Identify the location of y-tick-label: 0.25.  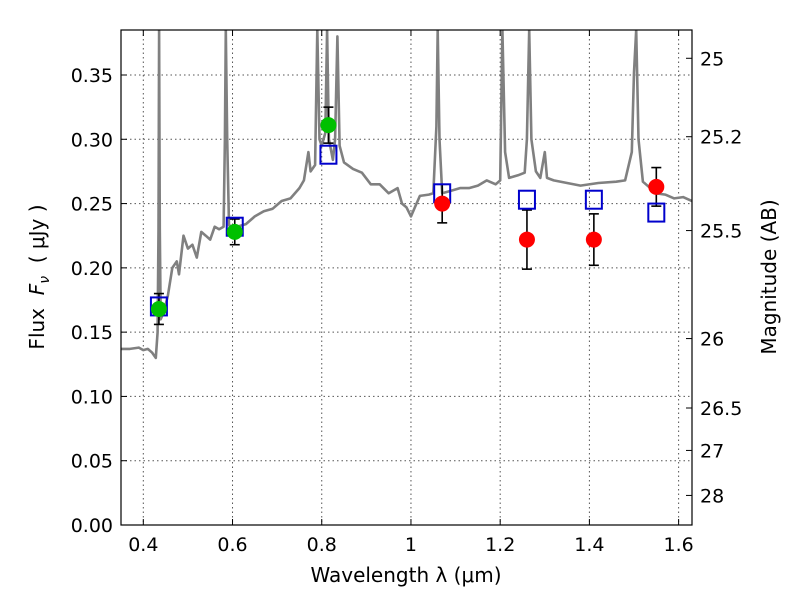
(92, 205).